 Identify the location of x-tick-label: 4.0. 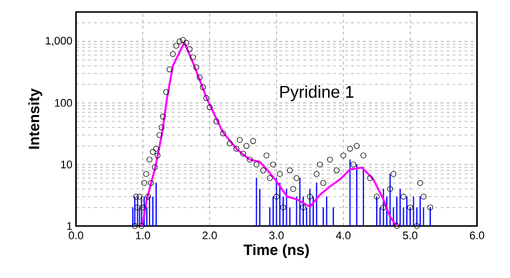
(343, 236).